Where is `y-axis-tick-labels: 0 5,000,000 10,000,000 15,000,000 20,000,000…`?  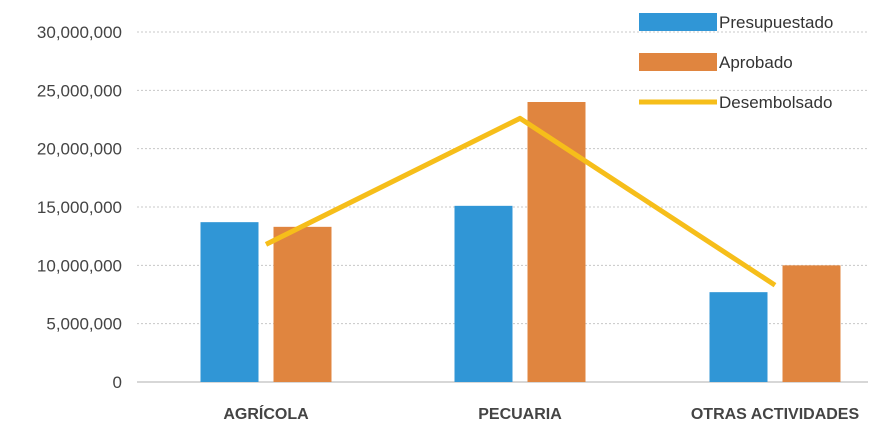
y-axis-tick-labels: 0 5,000,000 10,000,000 15,000,000 20,000,000… is located at coordinates (79, 207).